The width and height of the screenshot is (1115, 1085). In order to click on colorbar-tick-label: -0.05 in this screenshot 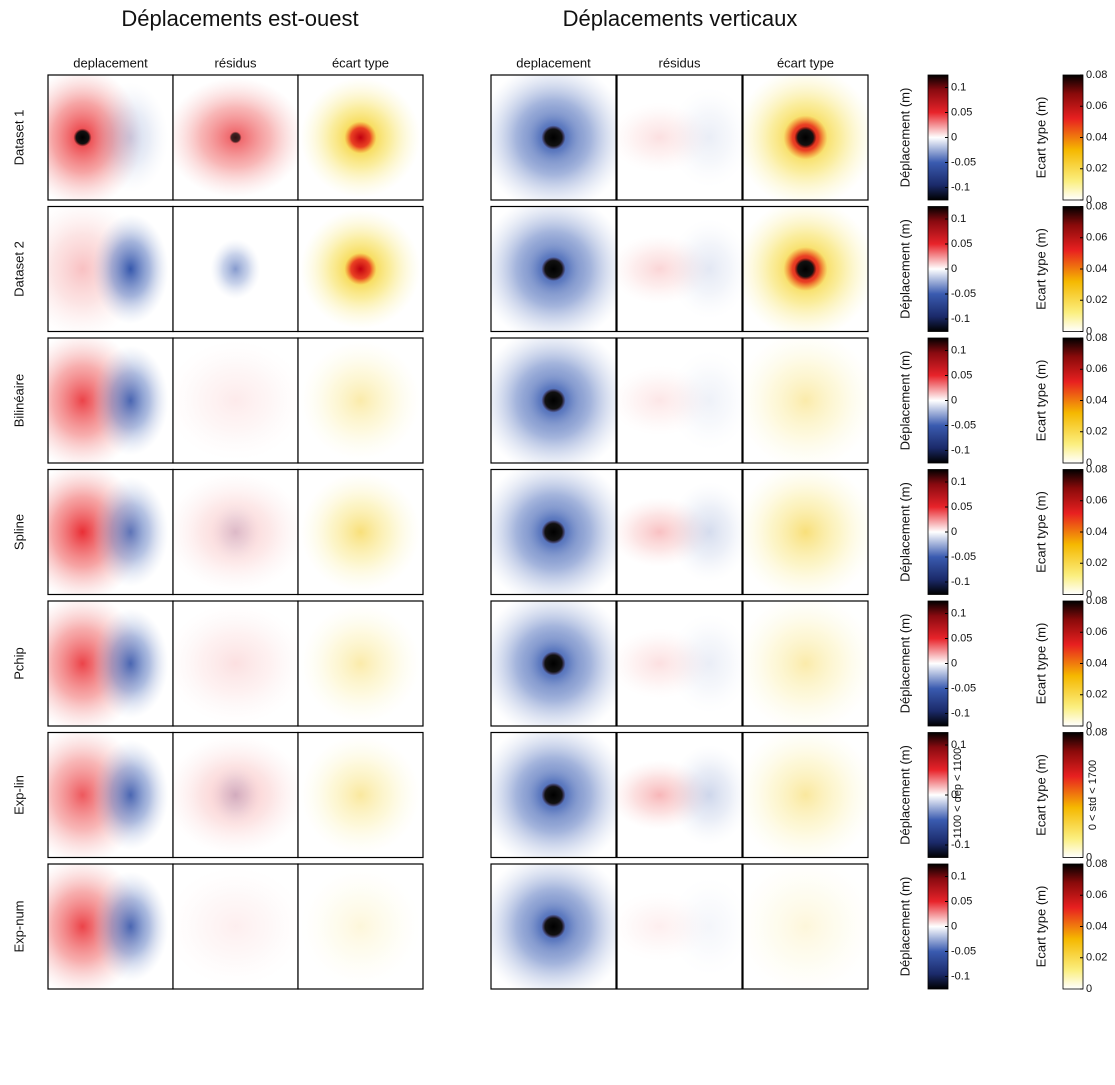, I will do `click(963, 162)`.